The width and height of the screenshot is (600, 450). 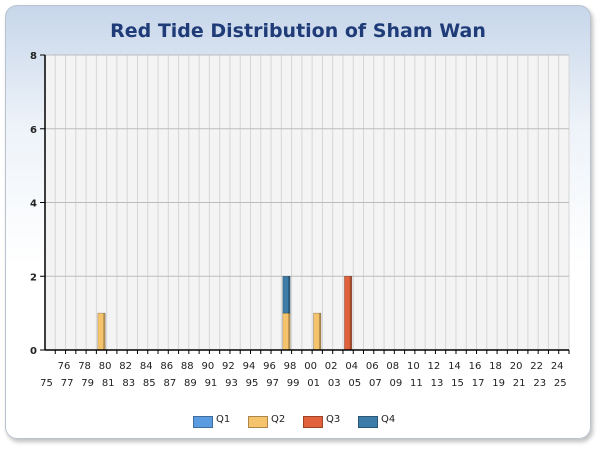 What do you see at coordinates (252, 383) in the screenshot?
I see `x-tick-label: 95` at bounding box center [252, 383].